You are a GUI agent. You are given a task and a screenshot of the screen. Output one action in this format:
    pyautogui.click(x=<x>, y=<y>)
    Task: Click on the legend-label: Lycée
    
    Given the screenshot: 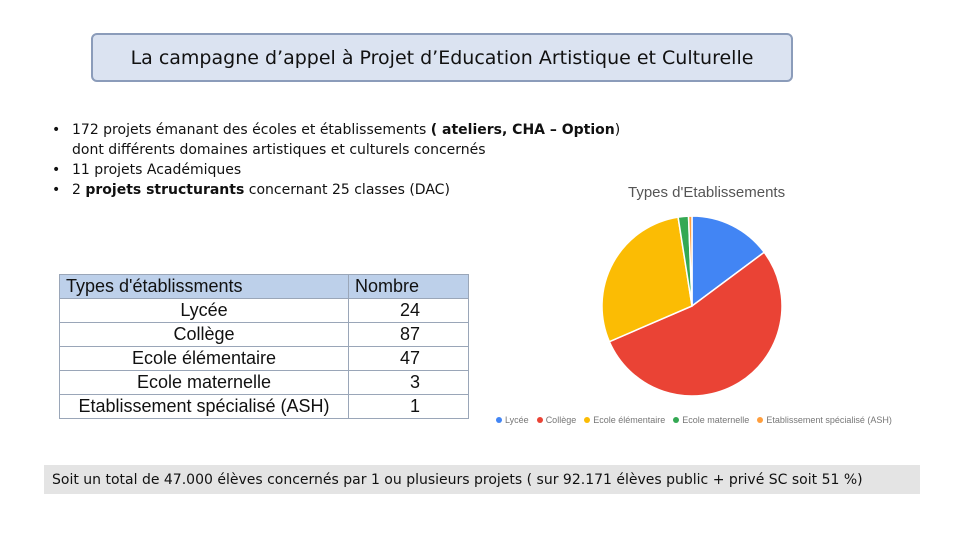 What is the action you would take?
    pyautogui.click(x=517, y=420)
    